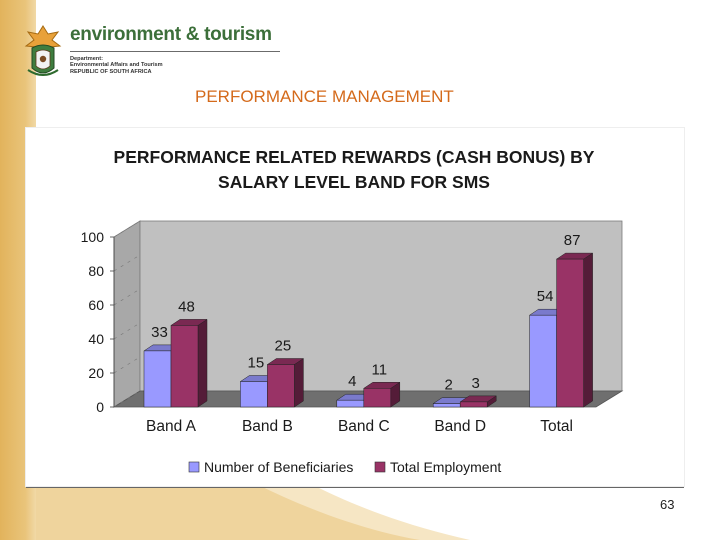 This screenshot has height=540, width=720. What do you see at coordinates (380, 467) in the screenshot?
I see `legend-swatch-total-employment` at bounding box center [380, 467].